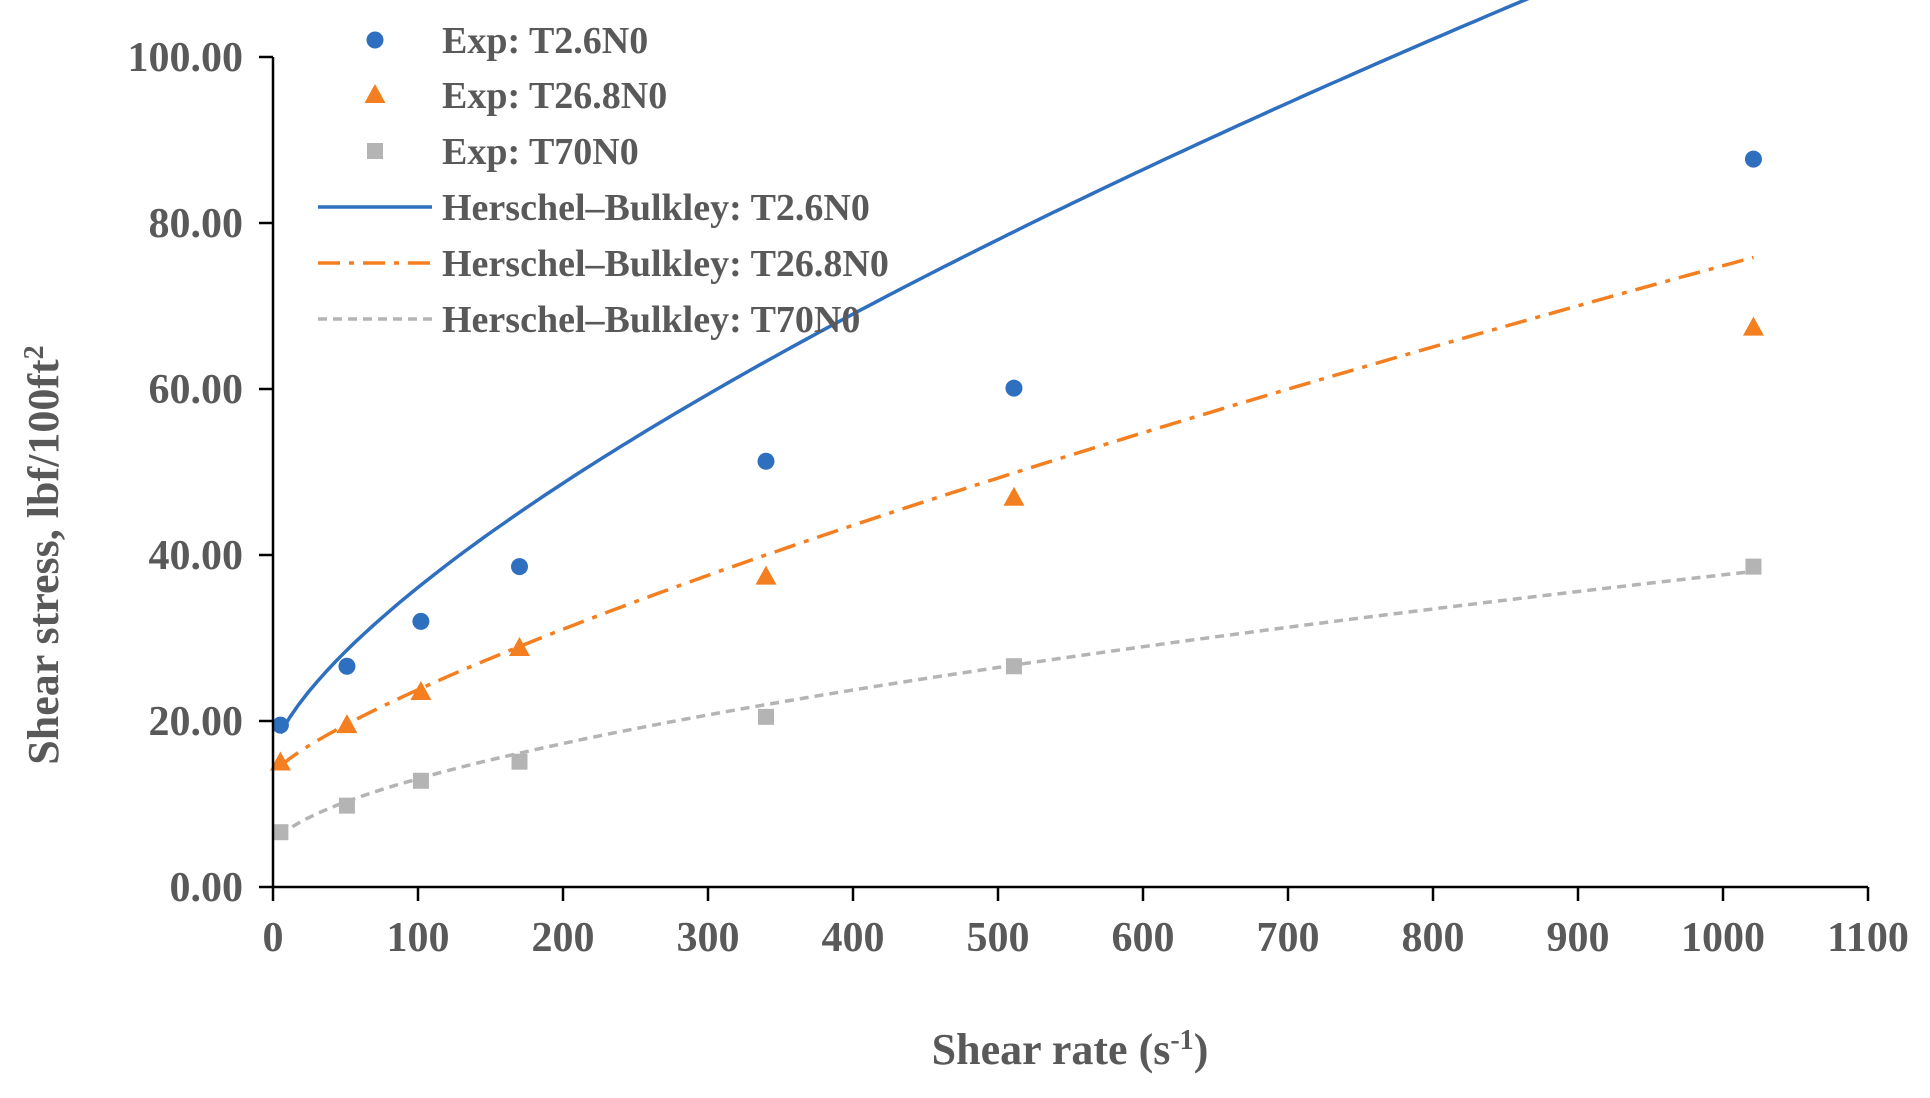 Image resolution: width=1930 pixels, height=1098 pixels. What do you see at coordinates (196, 224) in the screenshot?
I see `y-tick-label: 80.00` at bounding box center [196, 224].